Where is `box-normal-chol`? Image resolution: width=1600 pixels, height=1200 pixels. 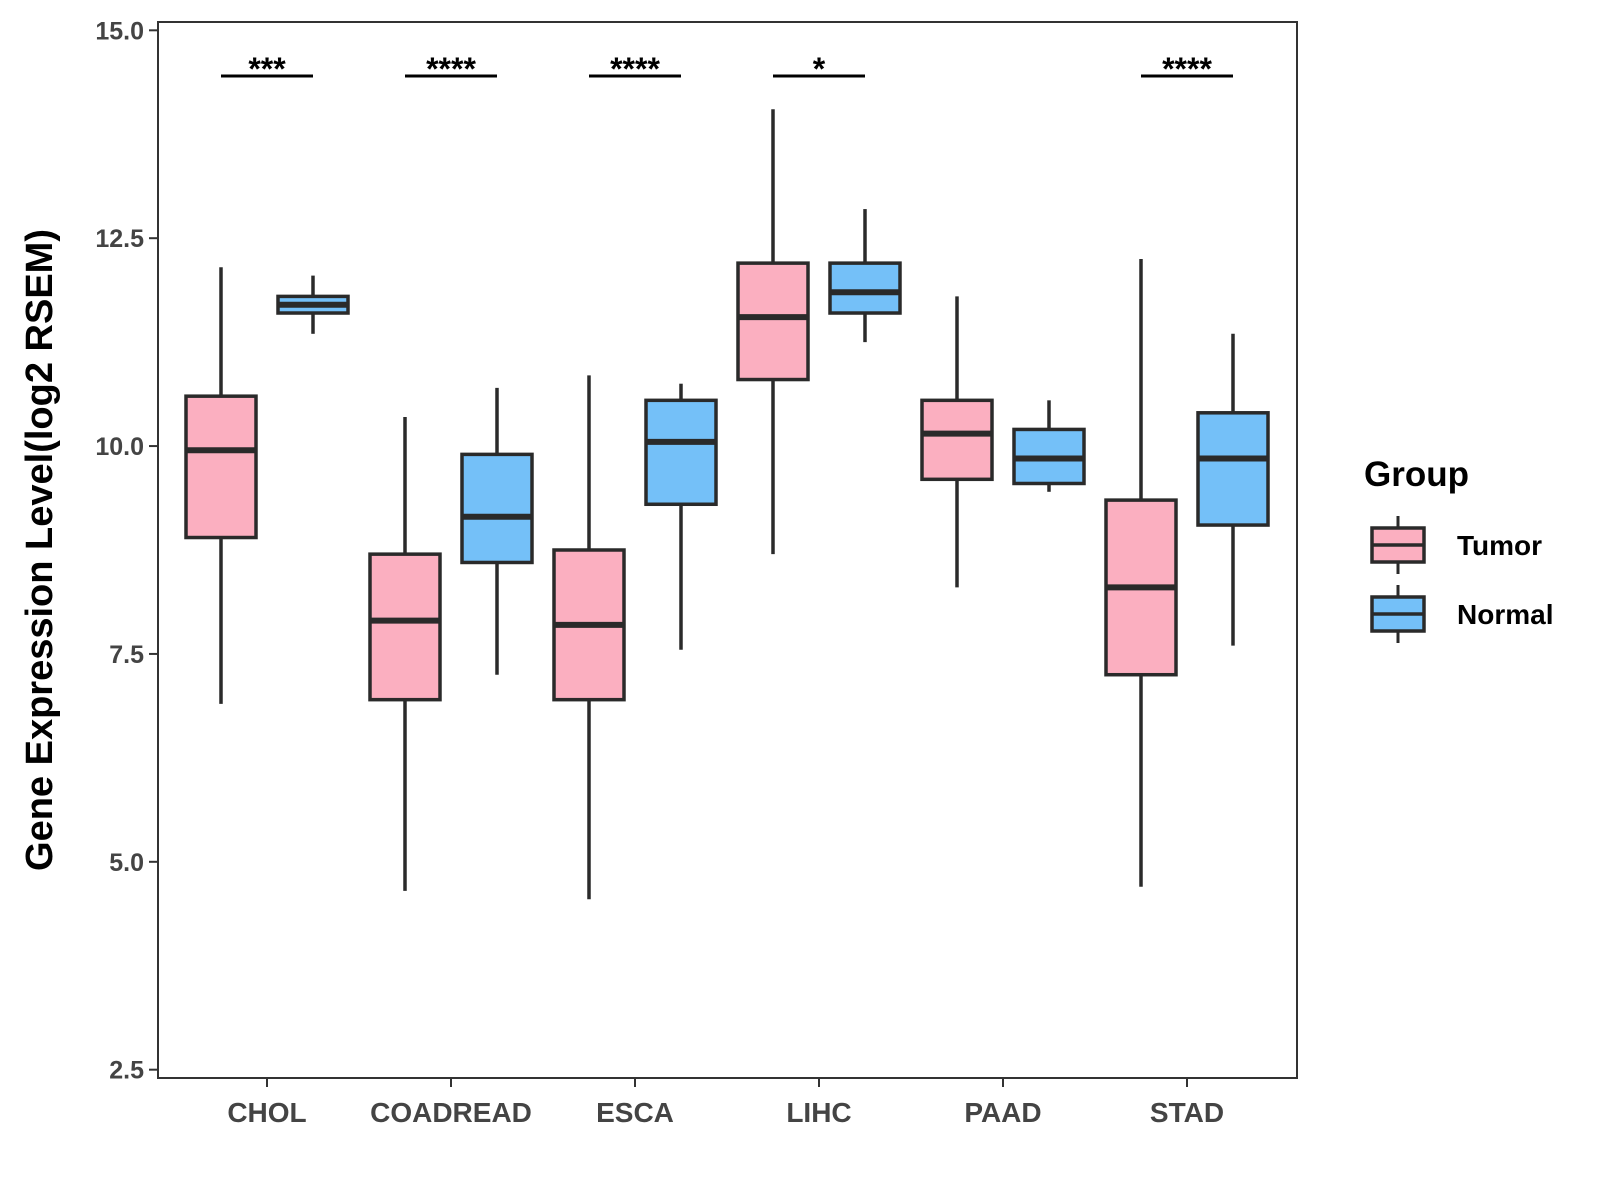
box-normal-chol is located at coordinates (313, 304).